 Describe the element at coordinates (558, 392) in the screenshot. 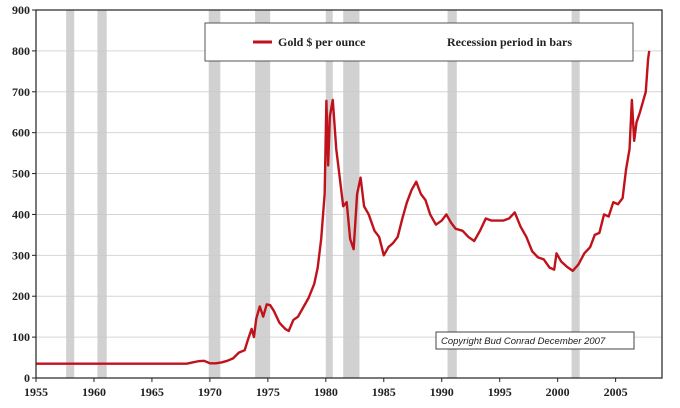

I see `x-tick-label: 2000` at that location.